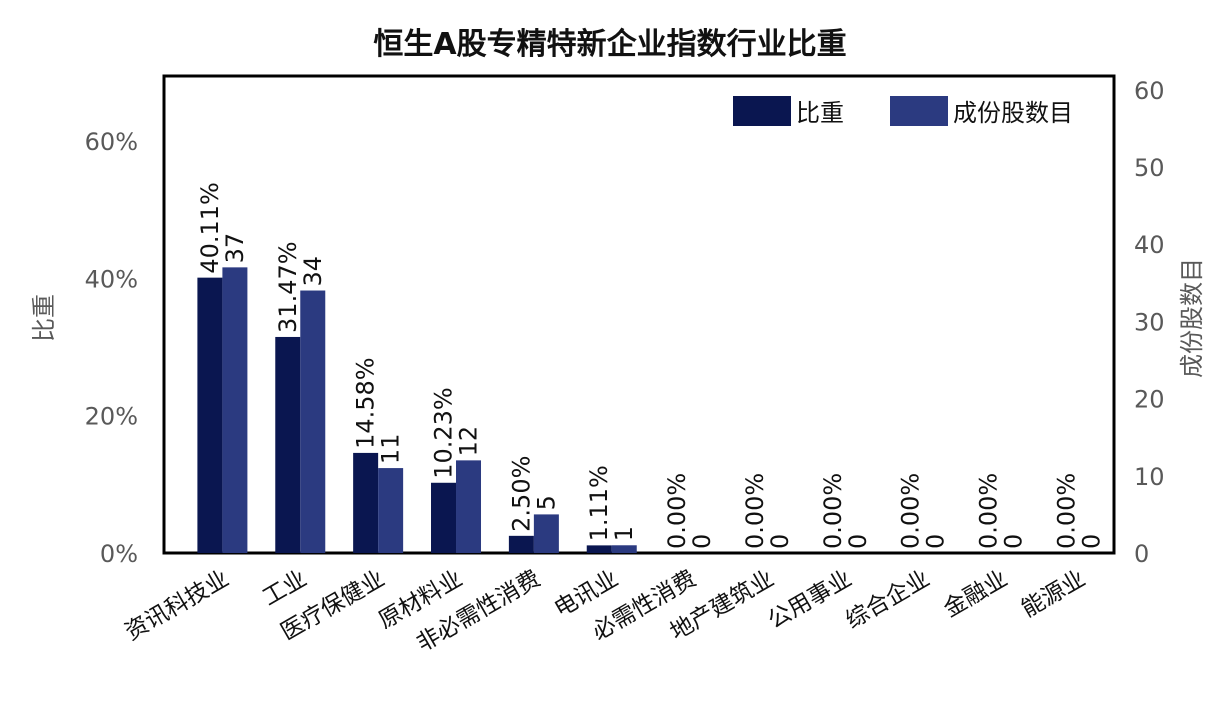 The height and width of the screenshot is (718, 1226). I want to click on category-label: 能源业, so click(1053, 594).